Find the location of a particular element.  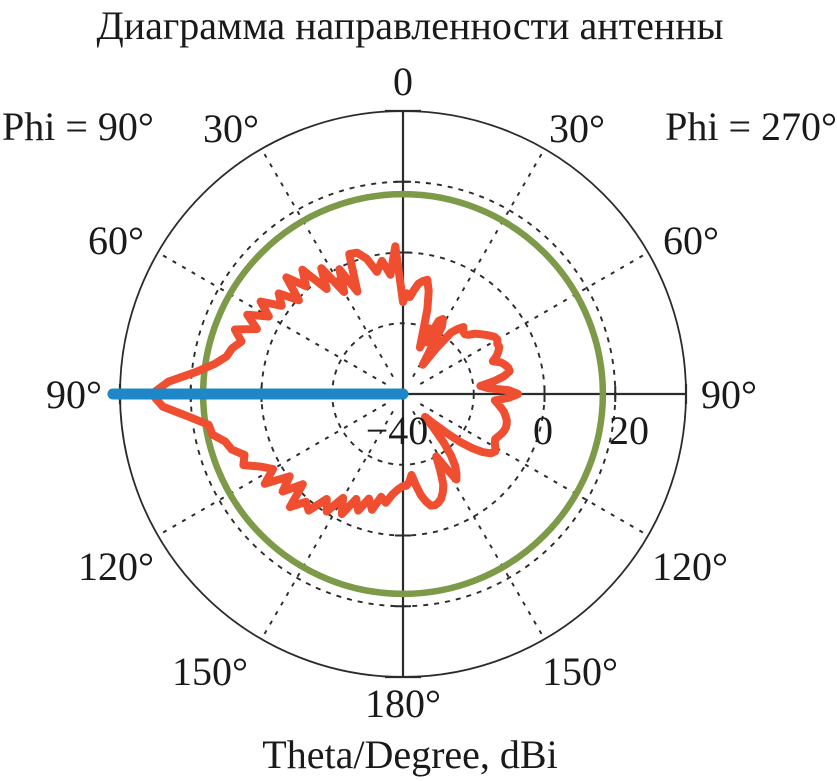

phi-270-plane-label: Phi = 270° is located at coordinates (751, 126).